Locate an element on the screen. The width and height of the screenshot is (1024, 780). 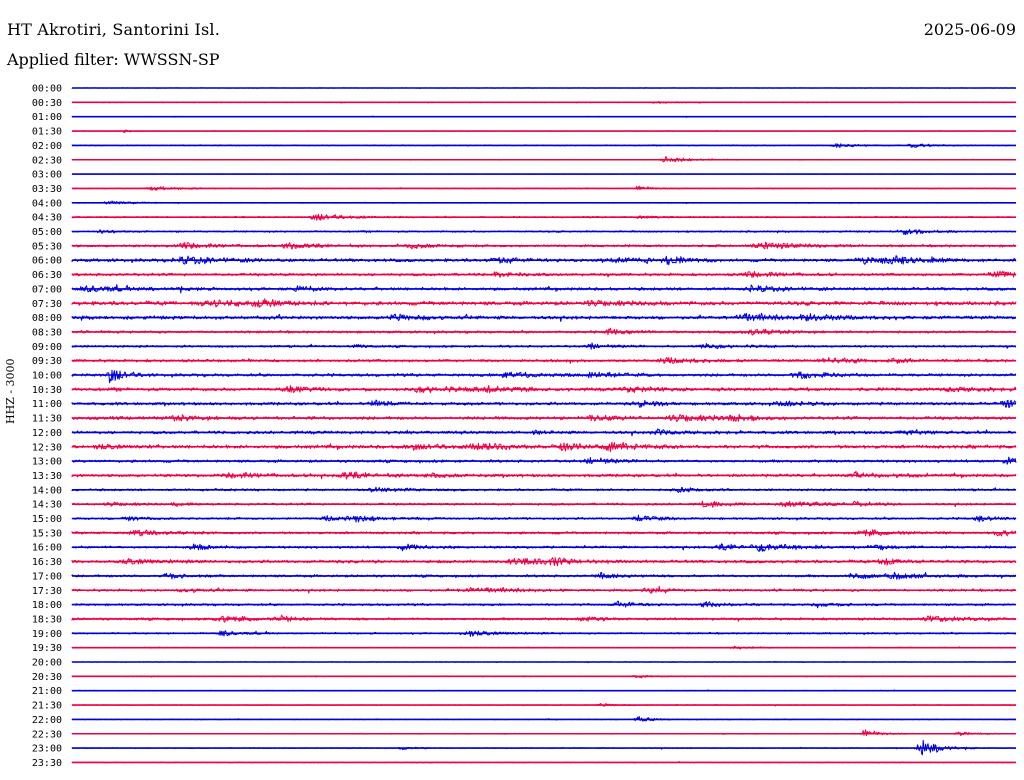
time-tick-label: 05:00 is located at coordinates (47, 232).